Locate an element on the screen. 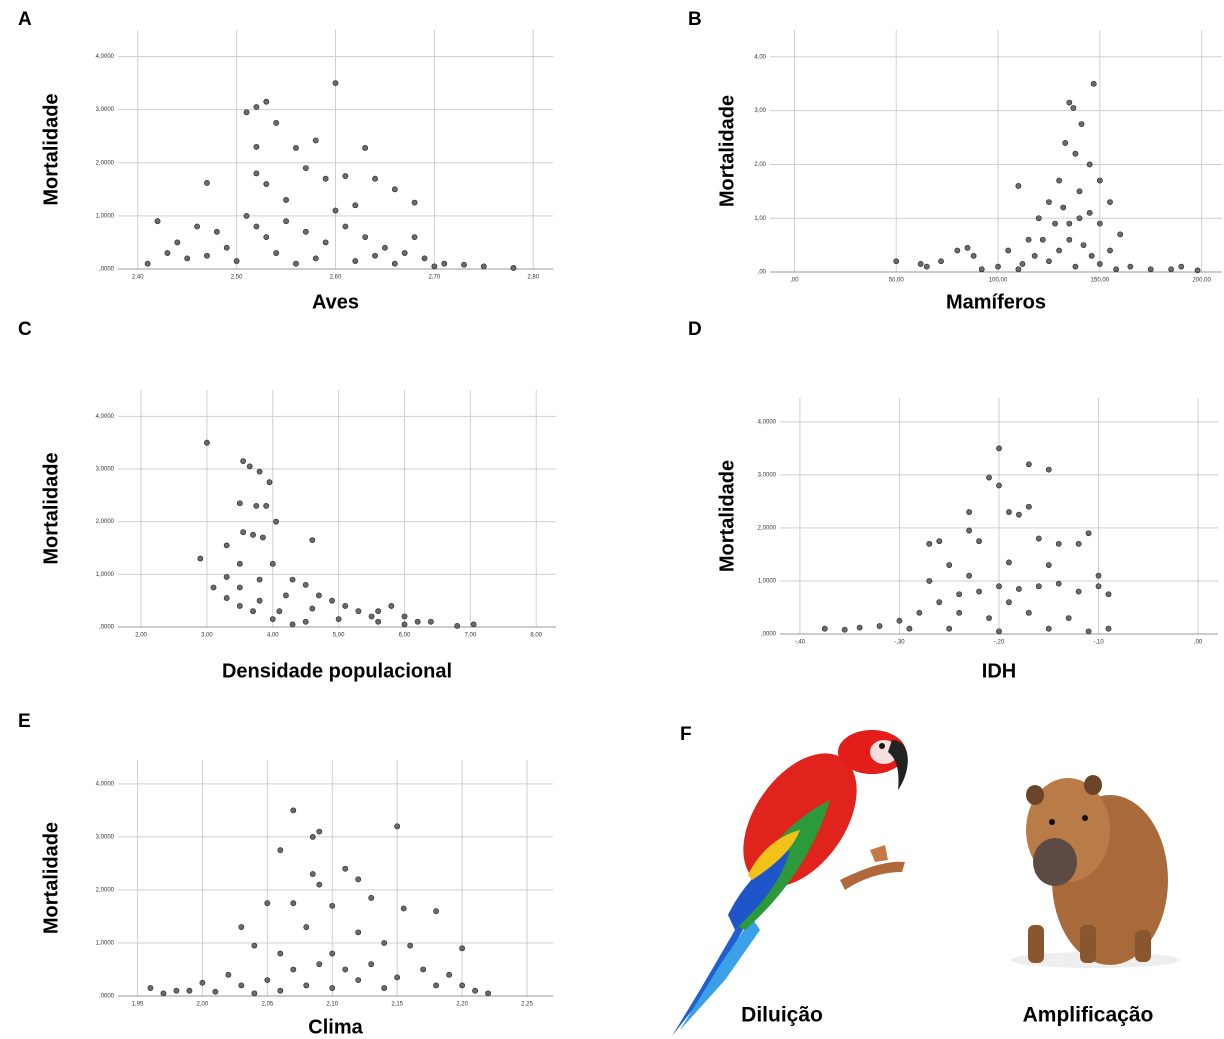 The width and height of the screenshot is (1224, 1039). panel-letter: C is located at coordinates (25, 329).